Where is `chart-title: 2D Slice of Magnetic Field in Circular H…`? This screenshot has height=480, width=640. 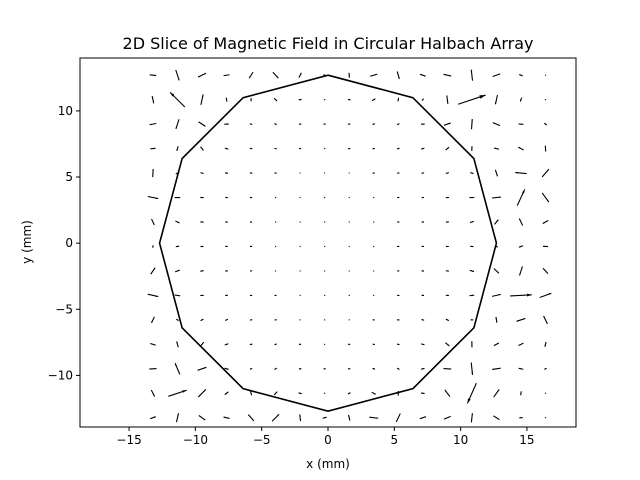
chart-title: 2D Slice of Magnetic Field in Circular H… is located at coordinates (328, 43).